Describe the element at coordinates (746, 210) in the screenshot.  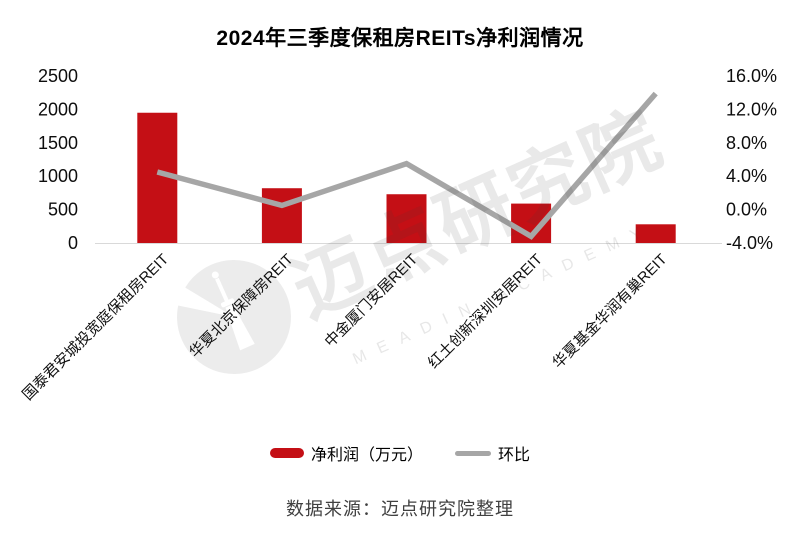
I see `right-axis-tick: 0.0%` at that location.